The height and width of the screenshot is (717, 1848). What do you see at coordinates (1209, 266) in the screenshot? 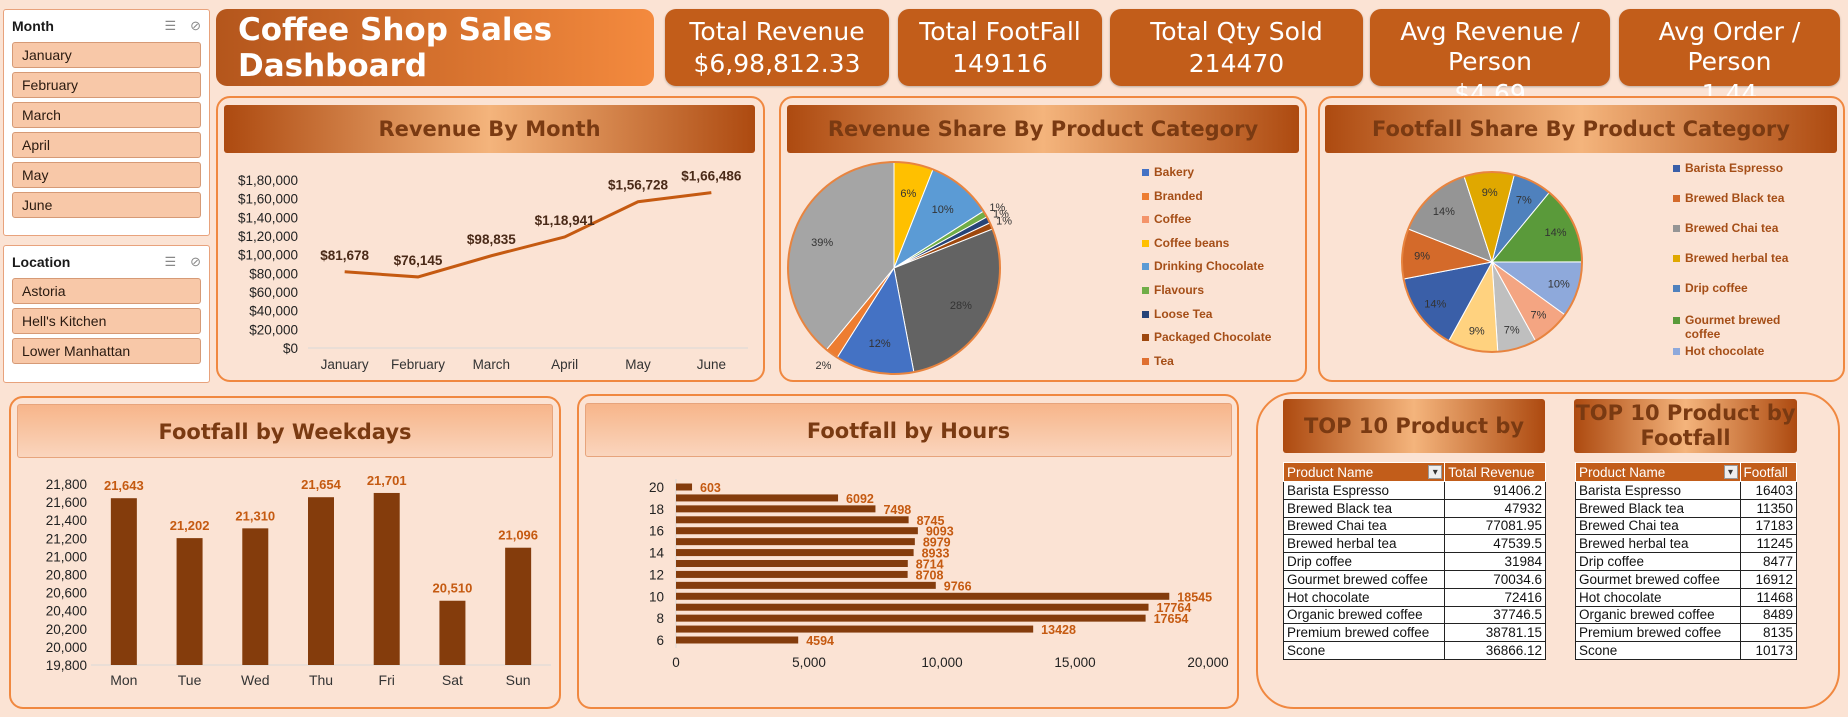
I see `legend-label: Drinking Chocolate` at bounding box center [1209, 266].